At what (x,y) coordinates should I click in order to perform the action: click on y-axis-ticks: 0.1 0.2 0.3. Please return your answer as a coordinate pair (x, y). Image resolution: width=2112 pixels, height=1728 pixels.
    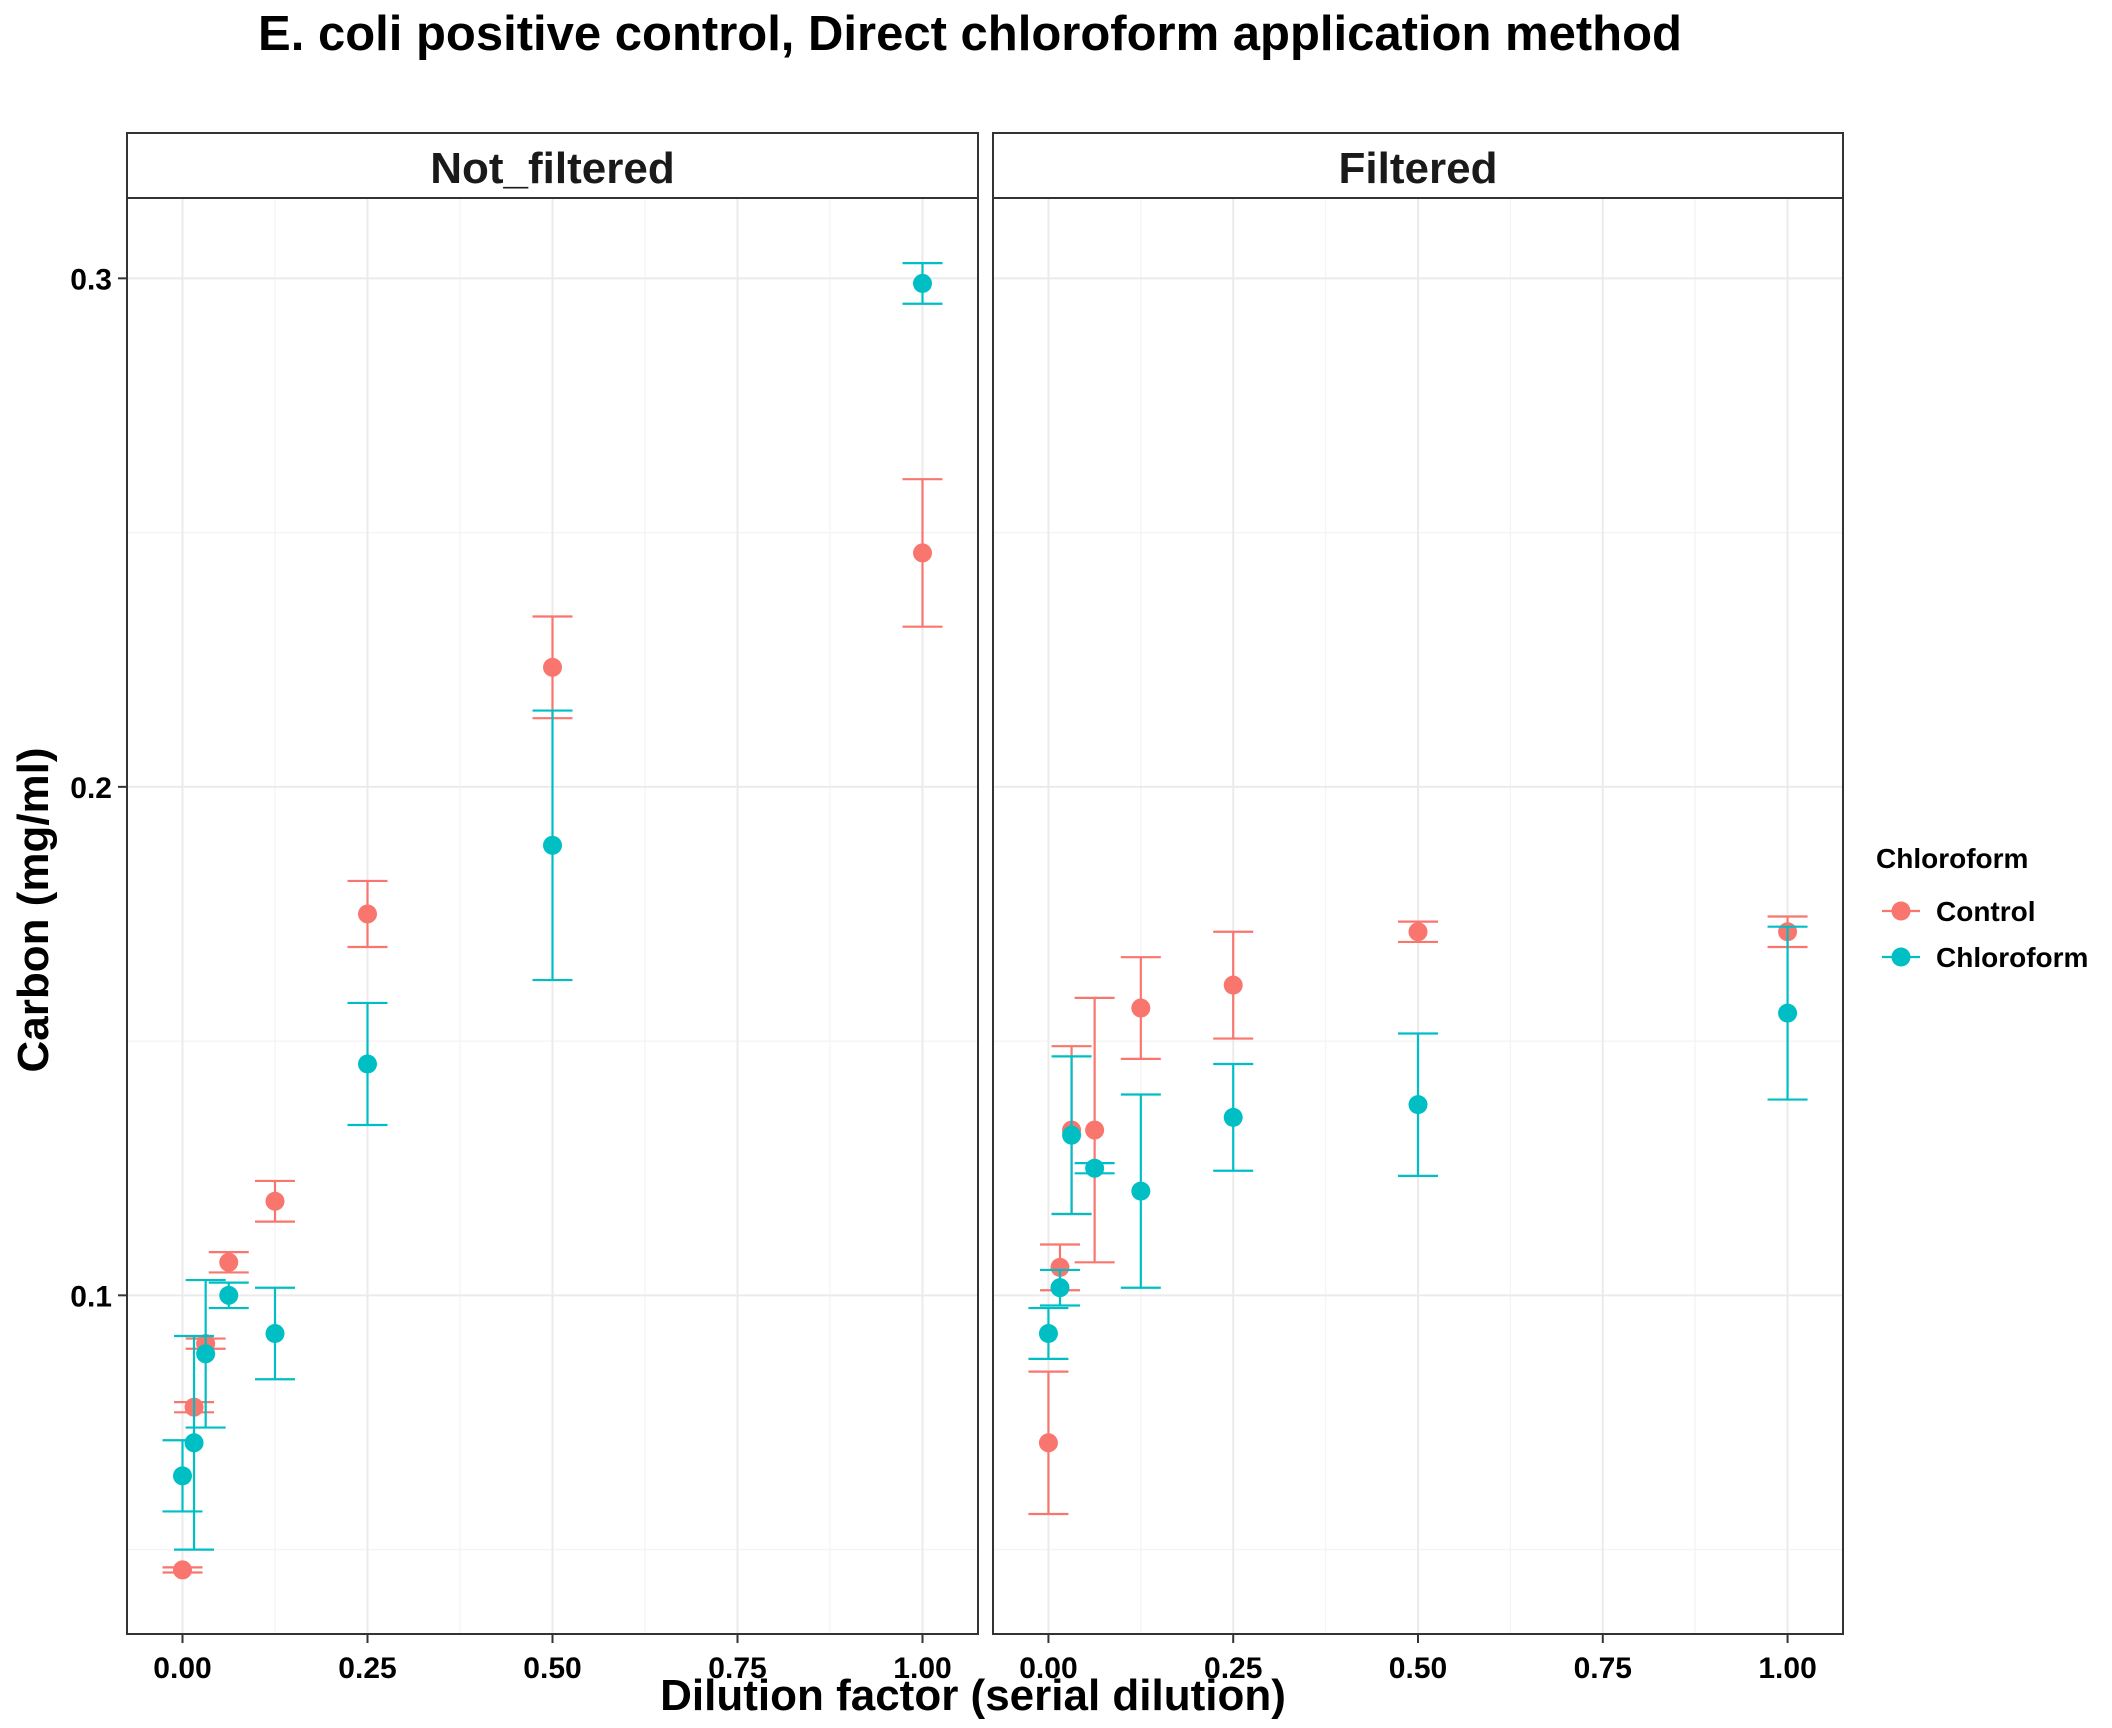
    Looking at the image, I should click on (98, 788).